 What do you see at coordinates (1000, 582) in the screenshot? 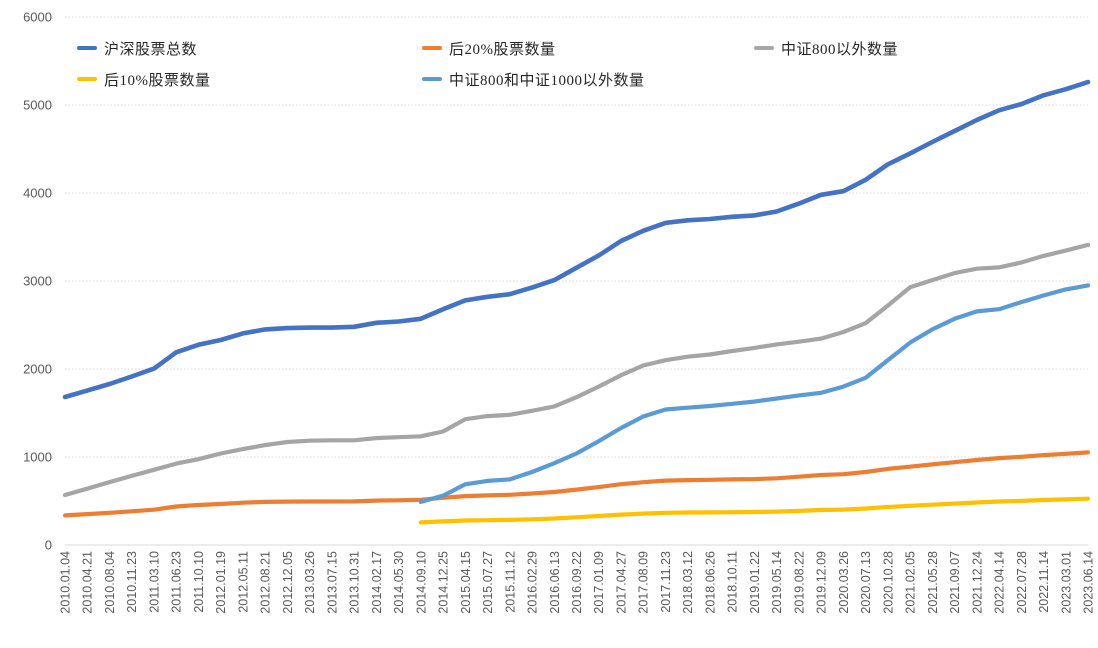
I see `x-tick-label: 2022.04.14` at bounding box center [1000, 582].